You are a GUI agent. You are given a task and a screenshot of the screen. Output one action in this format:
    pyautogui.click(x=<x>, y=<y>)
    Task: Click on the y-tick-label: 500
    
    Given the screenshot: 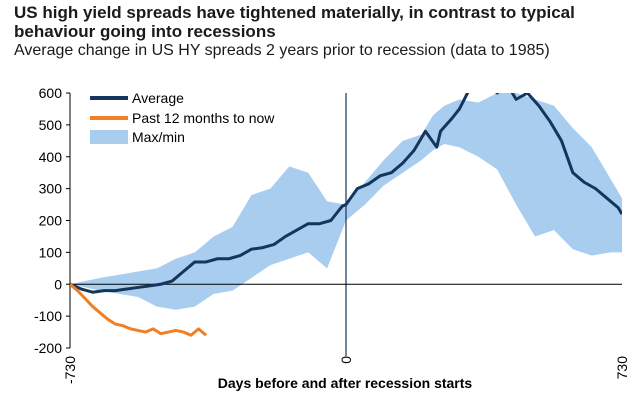 What is the action you would take?
    pyautogui.click(x=51, y=125)
    